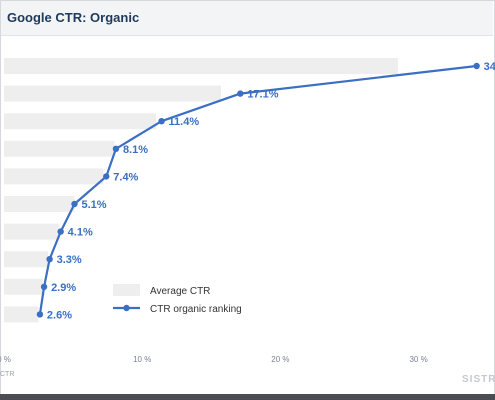  I want to click on x-tick-label: 30 %, so click(418, 359).